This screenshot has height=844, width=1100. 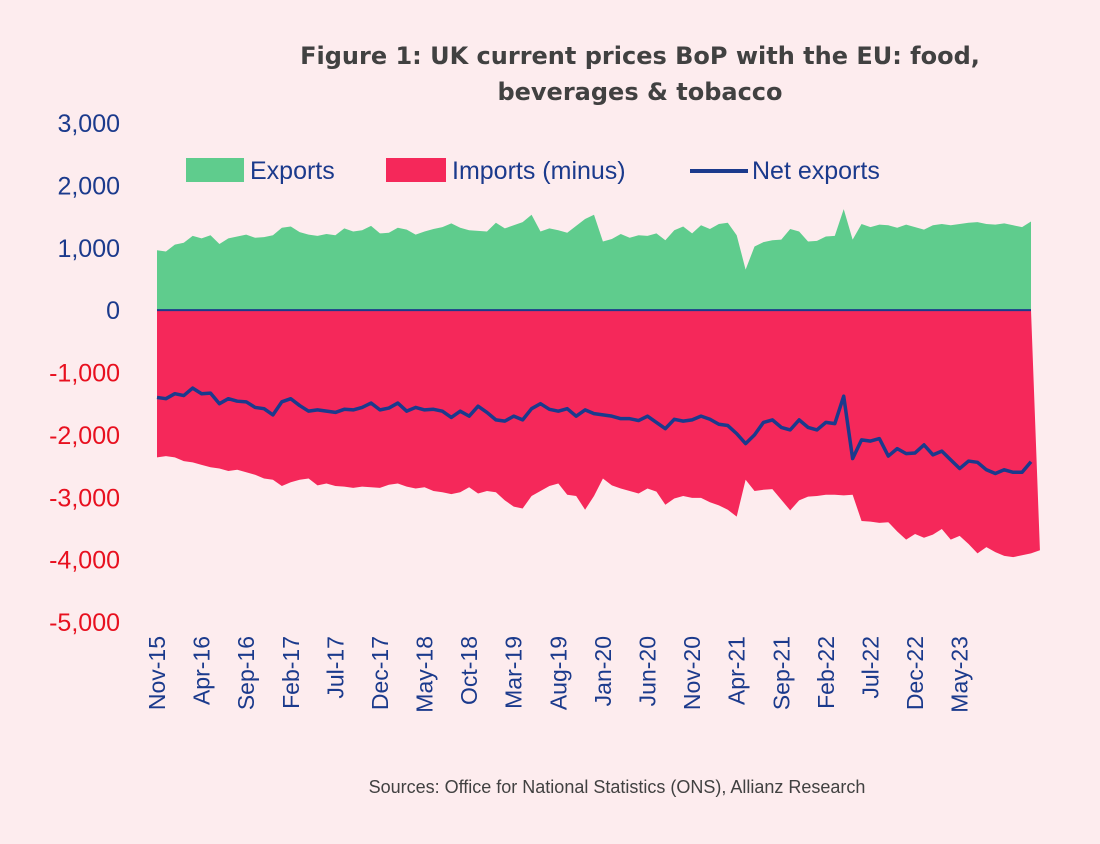 I want to click on x-tick-label: Aug-19, so click(x=558, y=673).